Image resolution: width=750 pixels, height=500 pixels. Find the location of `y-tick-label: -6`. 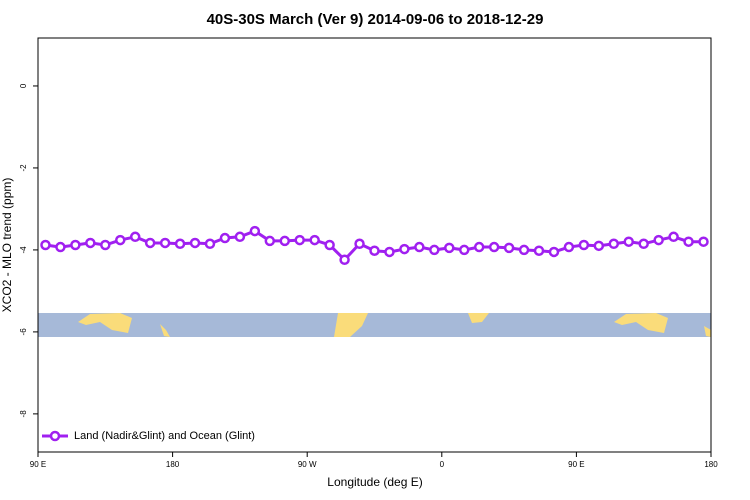

y-tick-label: -6 is located at coordinates (23, 332).